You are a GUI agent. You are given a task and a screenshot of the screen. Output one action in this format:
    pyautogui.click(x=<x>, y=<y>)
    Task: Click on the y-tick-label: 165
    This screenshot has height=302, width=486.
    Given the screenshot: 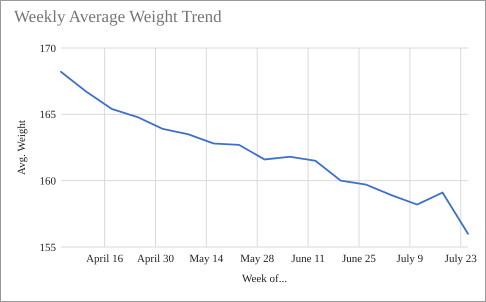 What is the action you would take?
    pyautogui.click(x=48, y=115)
    